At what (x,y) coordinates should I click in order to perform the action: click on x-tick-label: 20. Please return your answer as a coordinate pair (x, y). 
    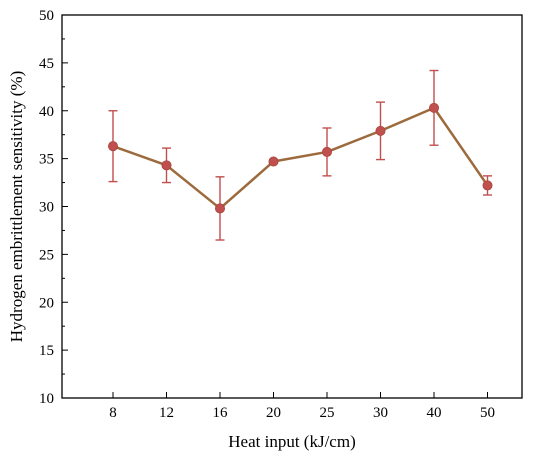
    Looking at the image, I should click on (273, 413).